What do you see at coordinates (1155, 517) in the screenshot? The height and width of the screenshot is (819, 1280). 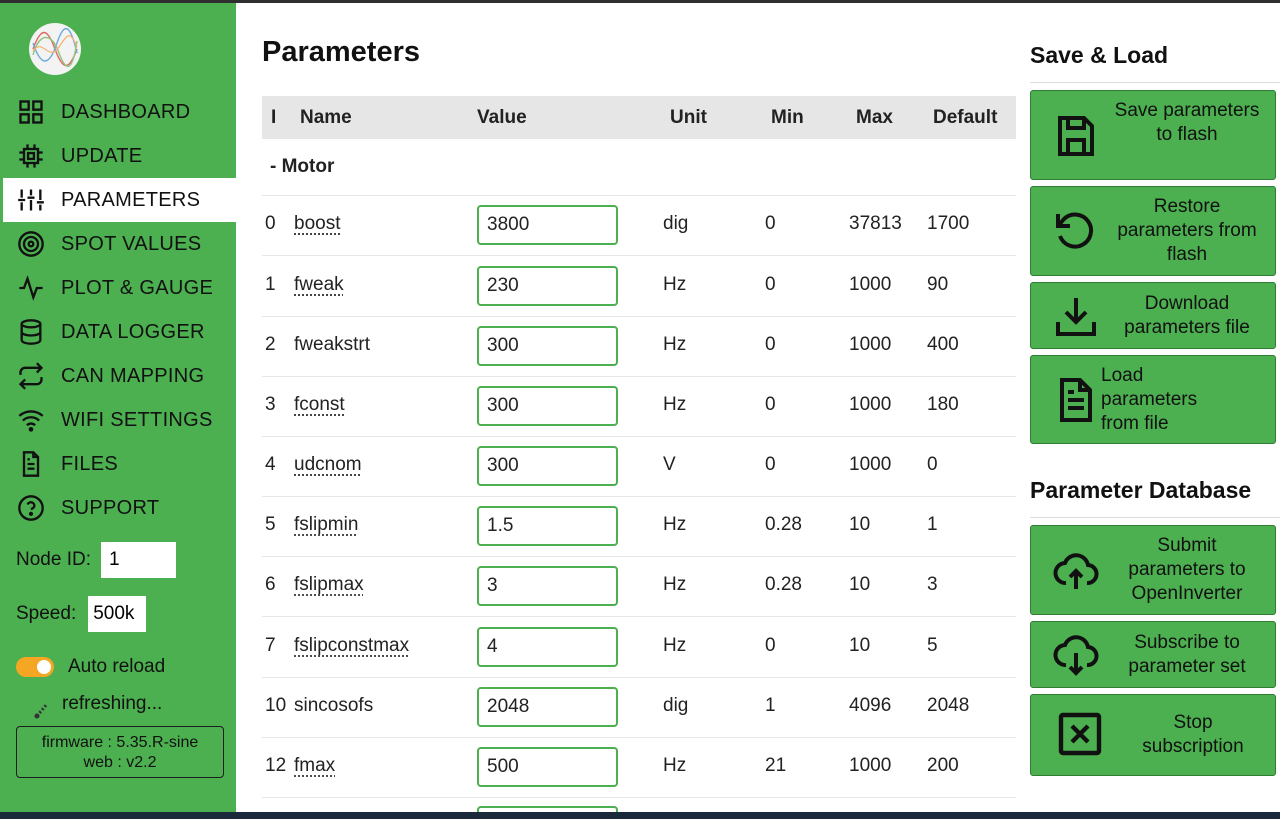 I see `divider` at bounding box center [1155, 517].